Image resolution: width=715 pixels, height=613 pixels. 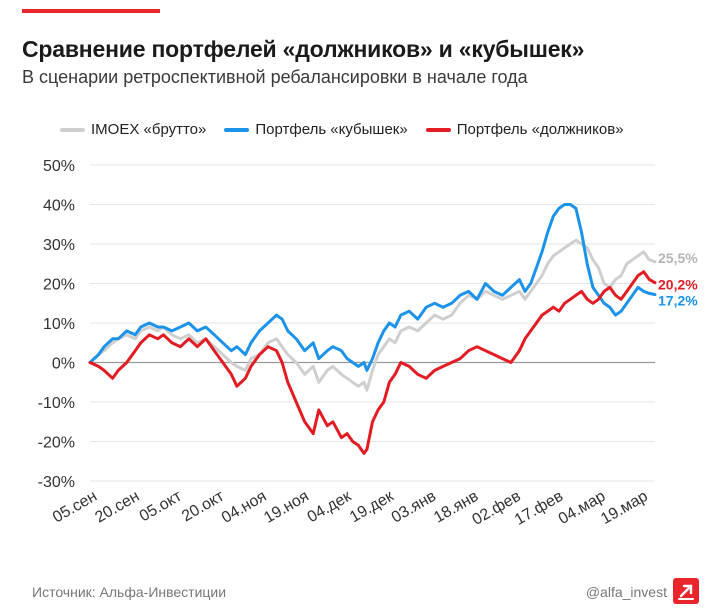 I want to click on y-tick-label: 40%, so click(x=59, y=206).